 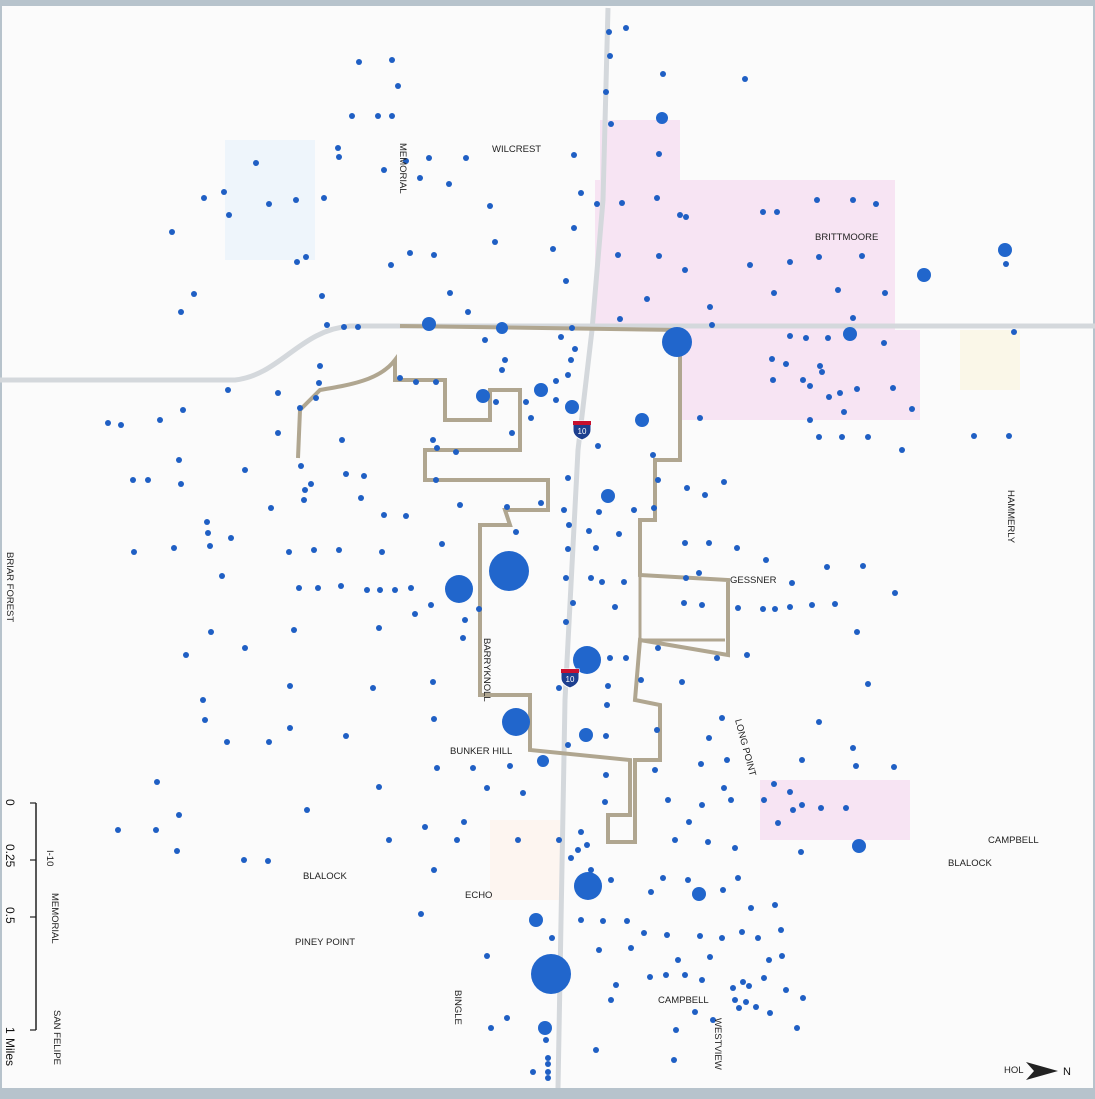 I want to click on scale-bar: 0 0.25 0.5 1 Miles, so click(x=20, y=932).